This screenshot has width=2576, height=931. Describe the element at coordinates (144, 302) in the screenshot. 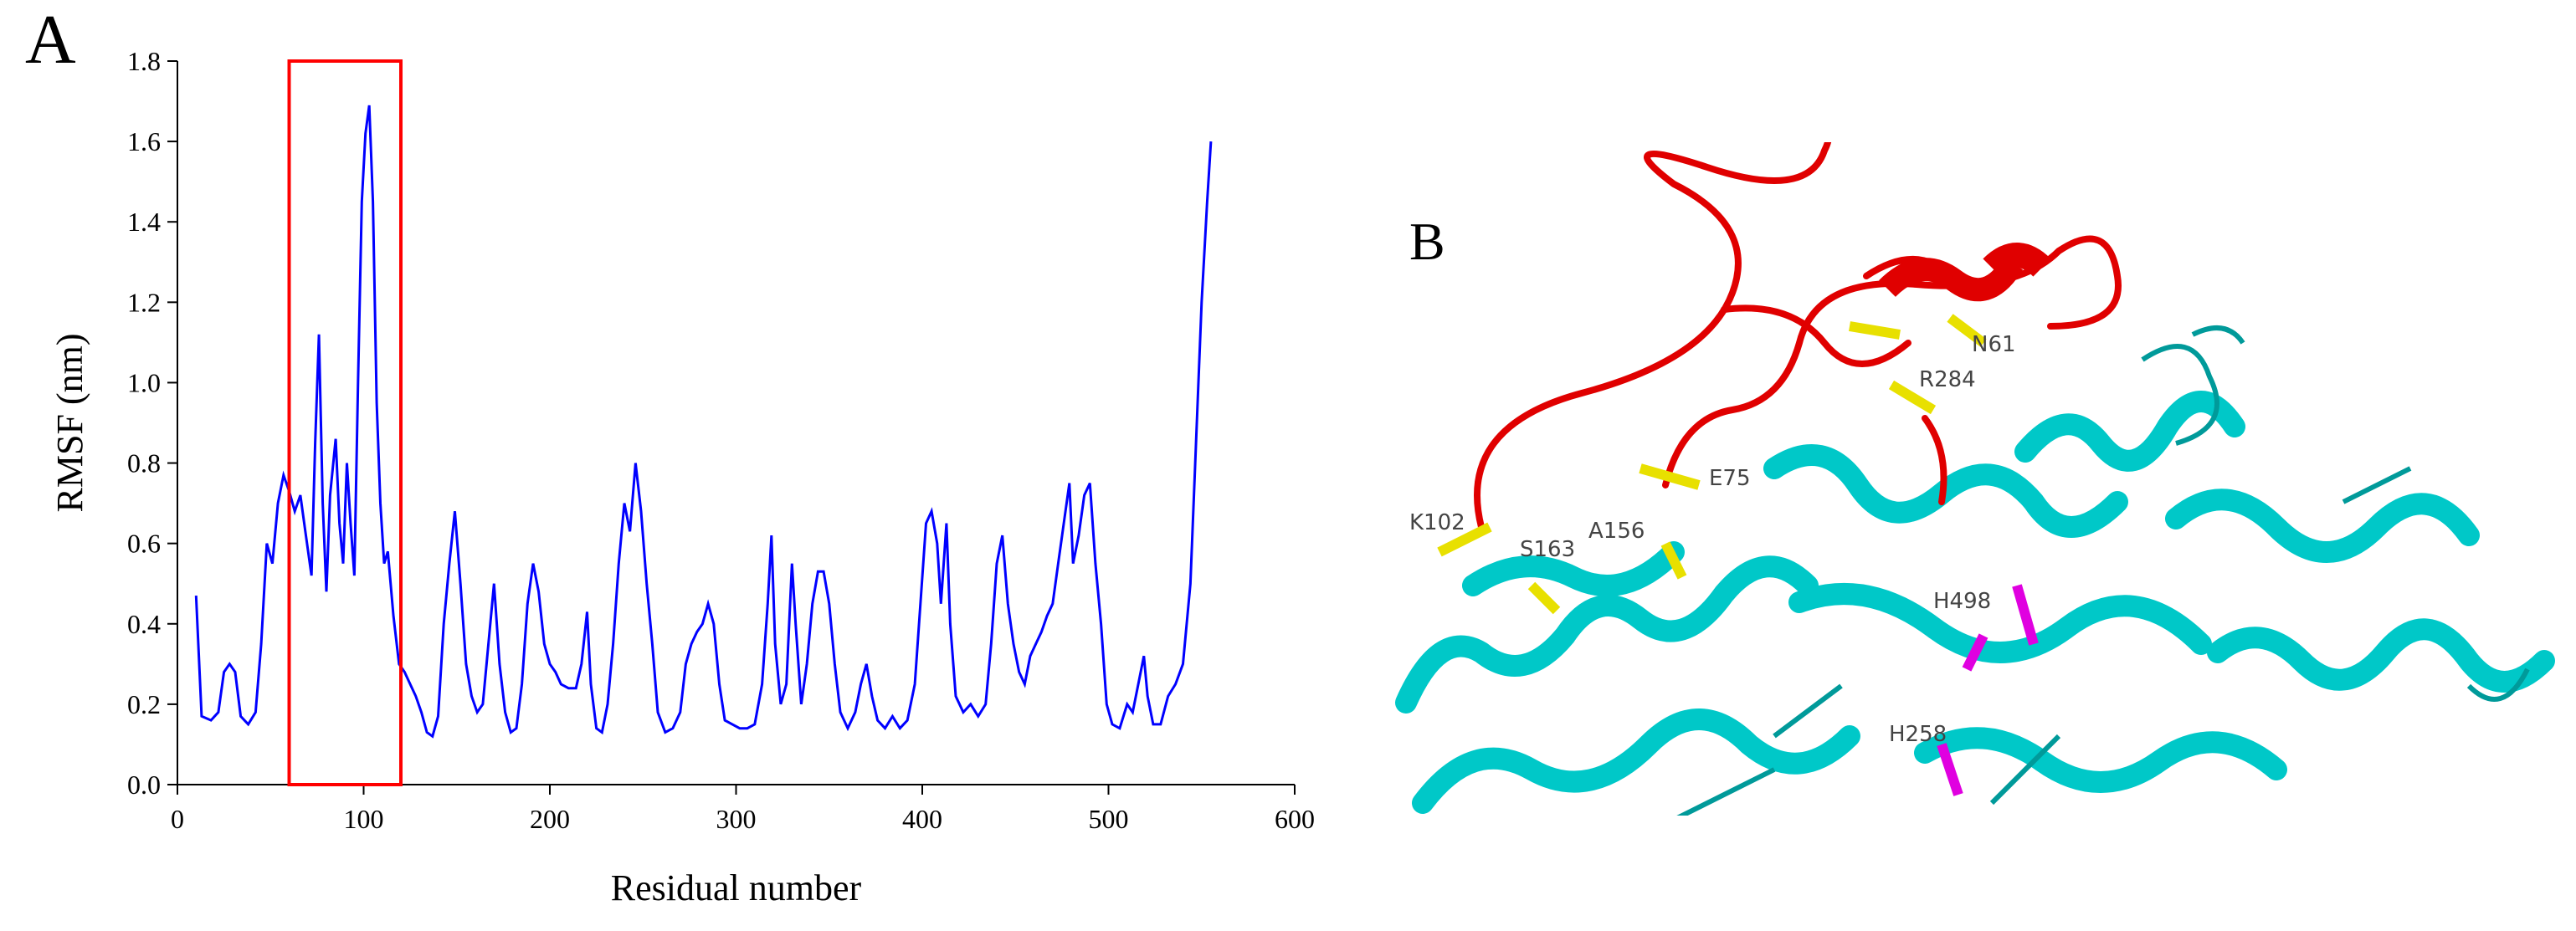

I see `y-tick-label: 1.2` at that location.